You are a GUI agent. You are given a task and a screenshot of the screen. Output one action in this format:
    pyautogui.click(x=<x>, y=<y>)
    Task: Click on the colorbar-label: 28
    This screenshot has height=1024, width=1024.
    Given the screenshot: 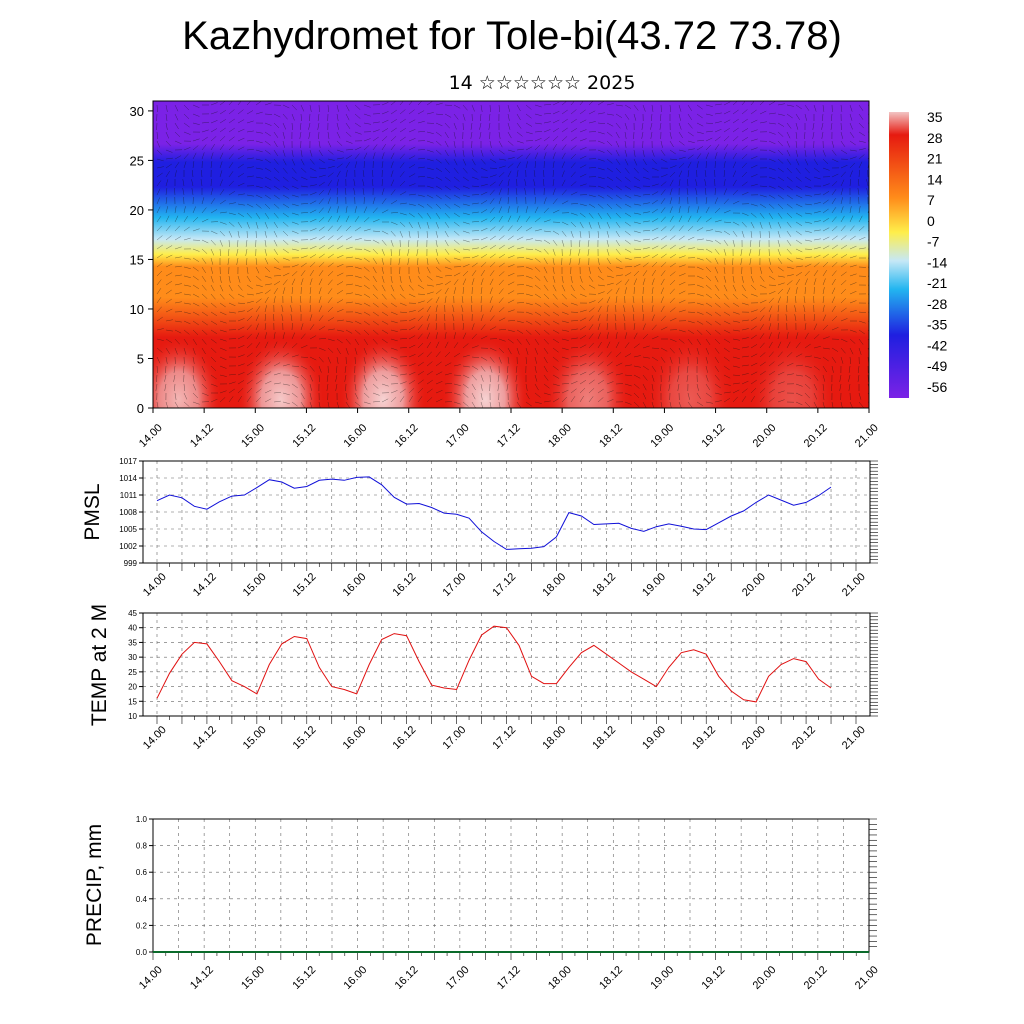 What is the action you would take?
    pyautogui.click(x=935, y=138)
    